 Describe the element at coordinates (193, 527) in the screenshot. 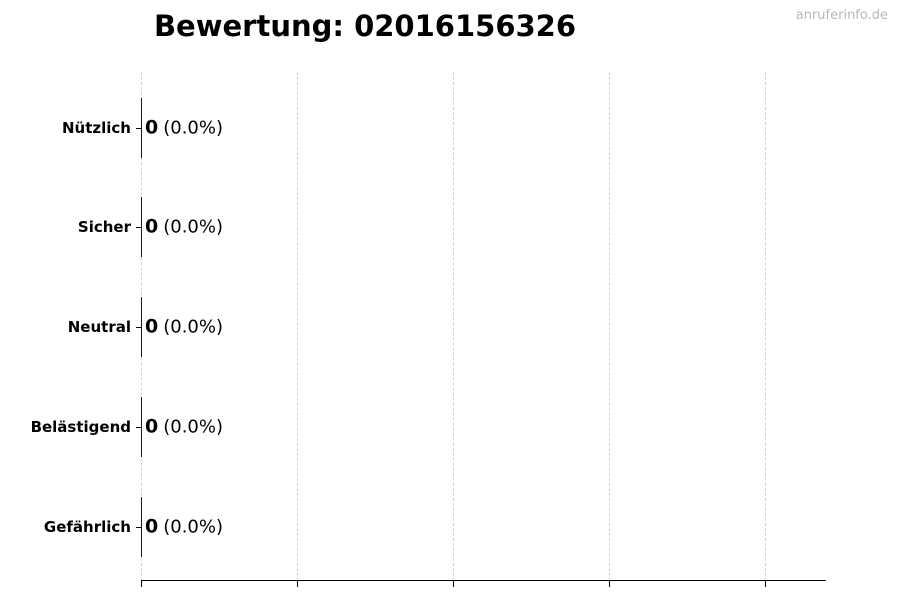

I see `bar-value-percent-gefaehrlich: (0.0%)` at that location.